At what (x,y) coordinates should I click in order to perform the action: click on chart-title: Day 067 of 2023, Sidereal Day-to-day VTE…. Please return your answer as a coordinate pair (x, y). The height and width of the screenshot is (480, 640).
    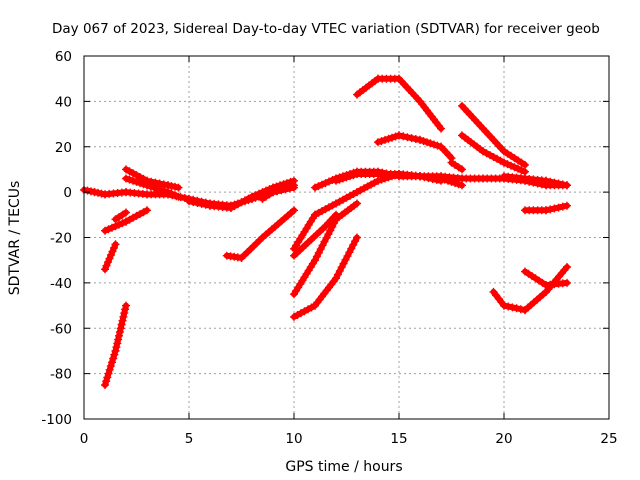
    Looking at the image, I should click on (326, 29).